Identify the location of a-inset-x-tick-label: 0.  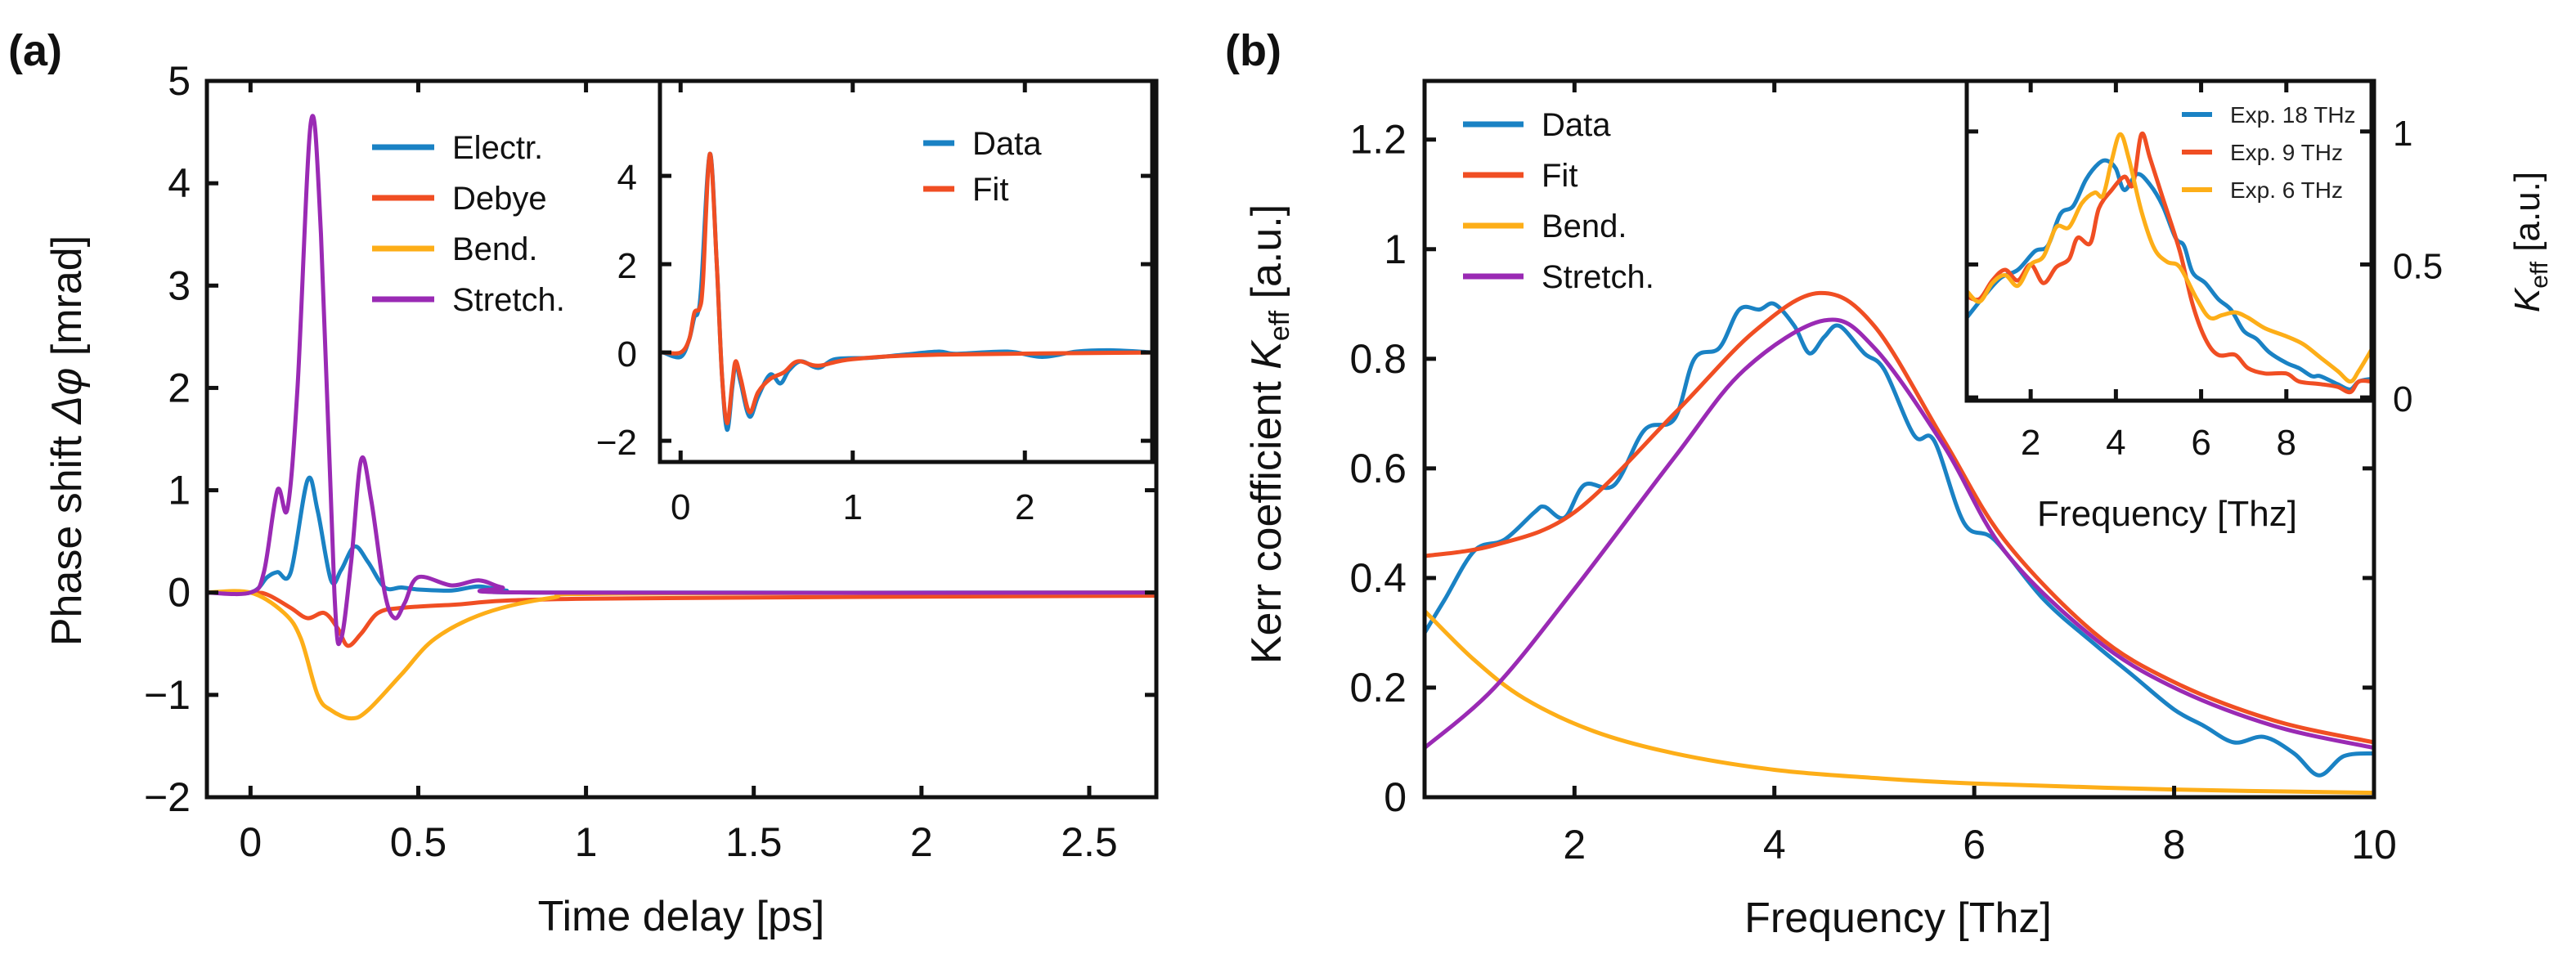
(680, 507).